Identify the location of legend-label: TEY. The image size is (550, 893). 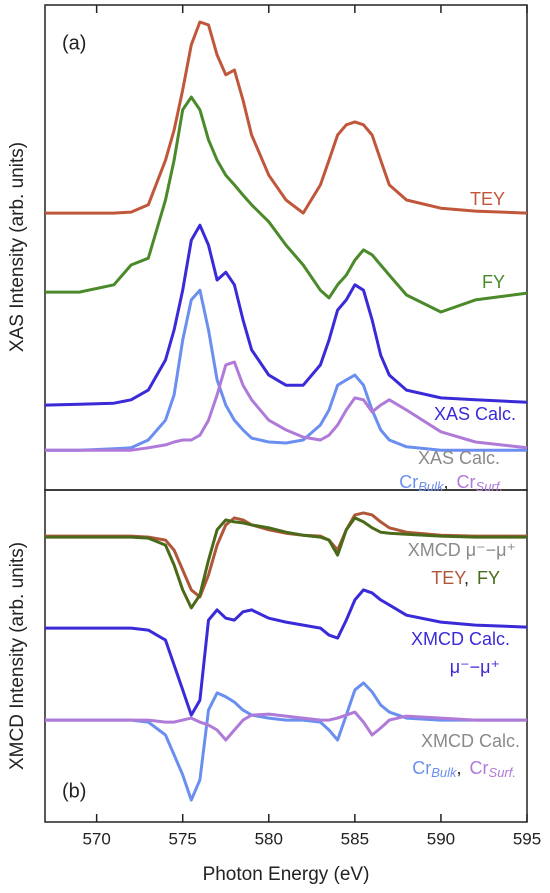
(487, 199).